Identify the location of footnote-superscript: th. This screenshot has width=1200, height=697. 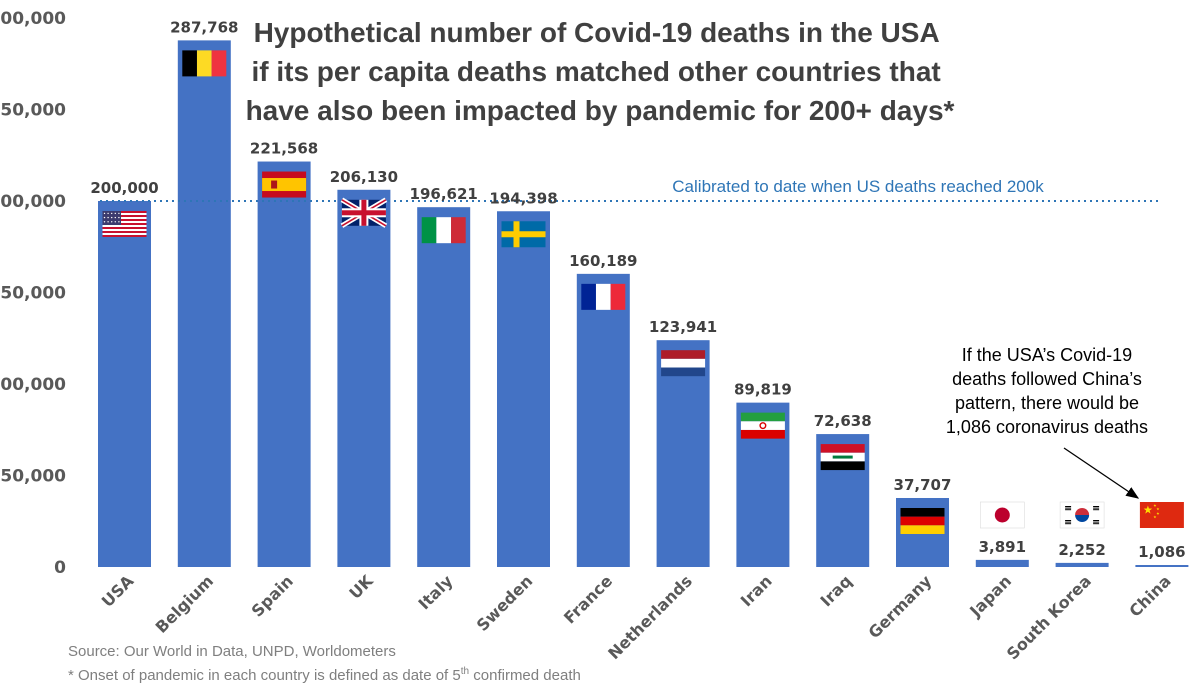
(465, 671).